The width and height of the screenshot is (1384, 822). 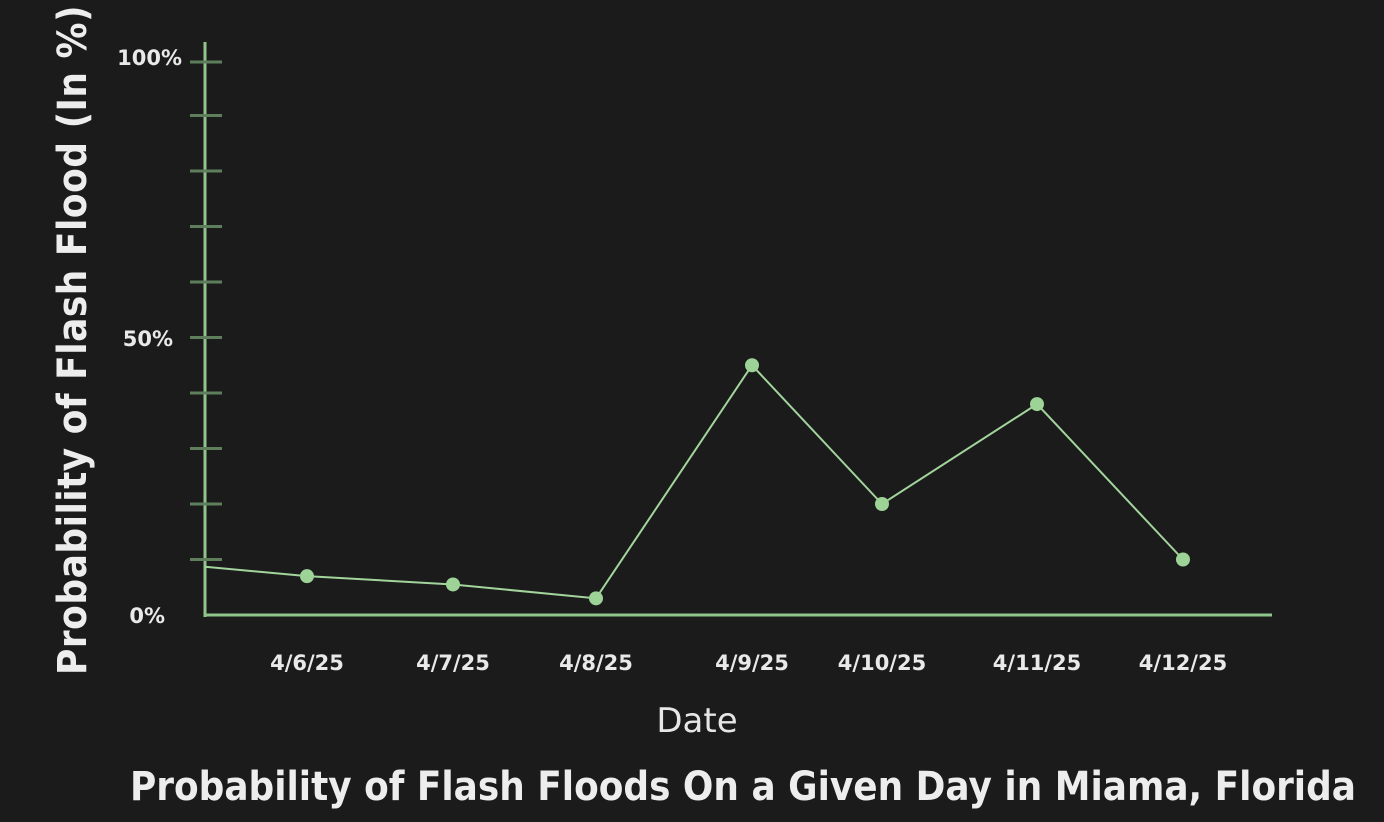 I want to click on x-tick-label: 4/12/25, so click(x=1183, y=663).